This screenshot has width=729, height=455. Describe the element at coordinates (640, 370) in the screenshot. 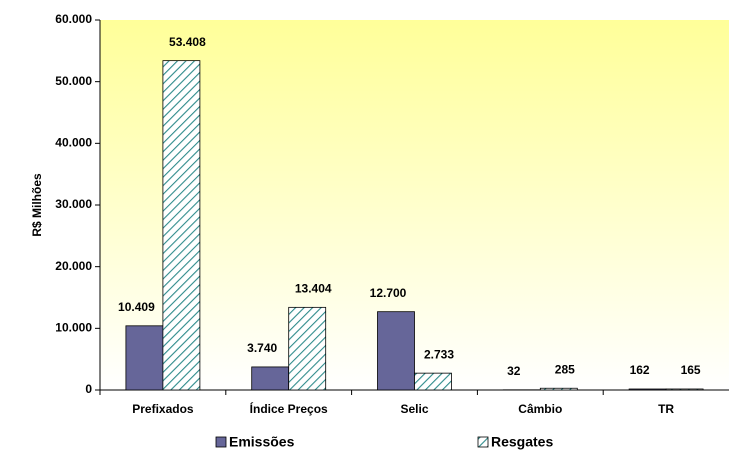

I see `value-label: 162` at that location.